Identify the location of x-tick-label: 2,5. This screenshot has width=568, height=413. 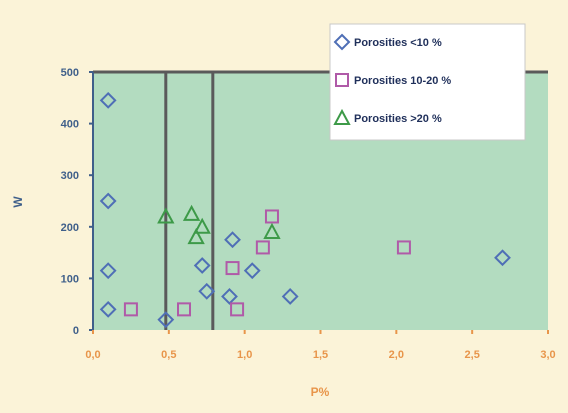
(472, 355).